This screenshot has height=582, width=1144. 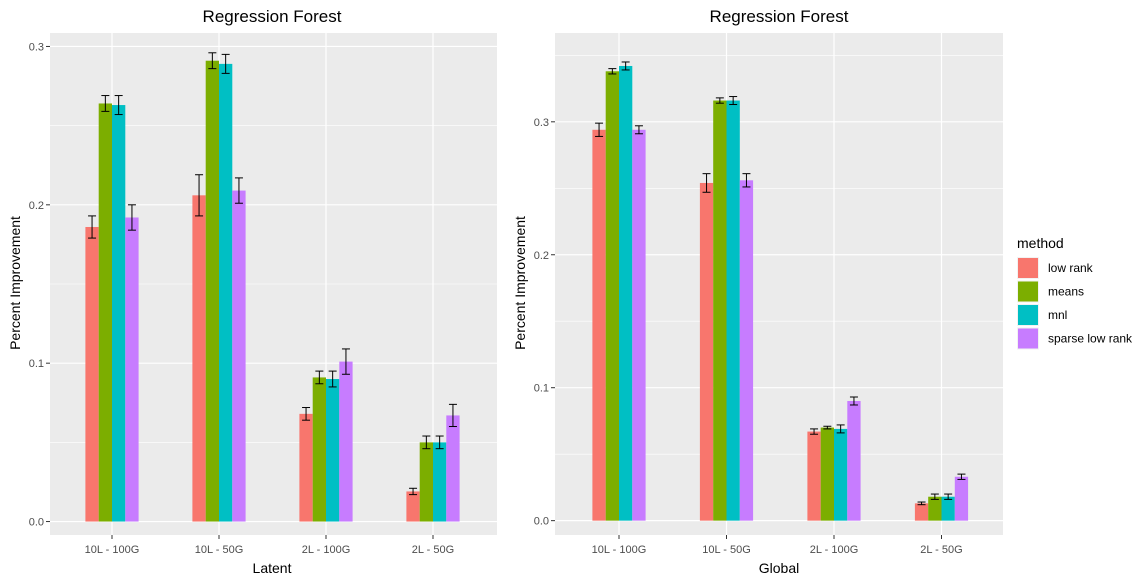 I want to click on legend-label: low rank, so click(x=1071, y=268).